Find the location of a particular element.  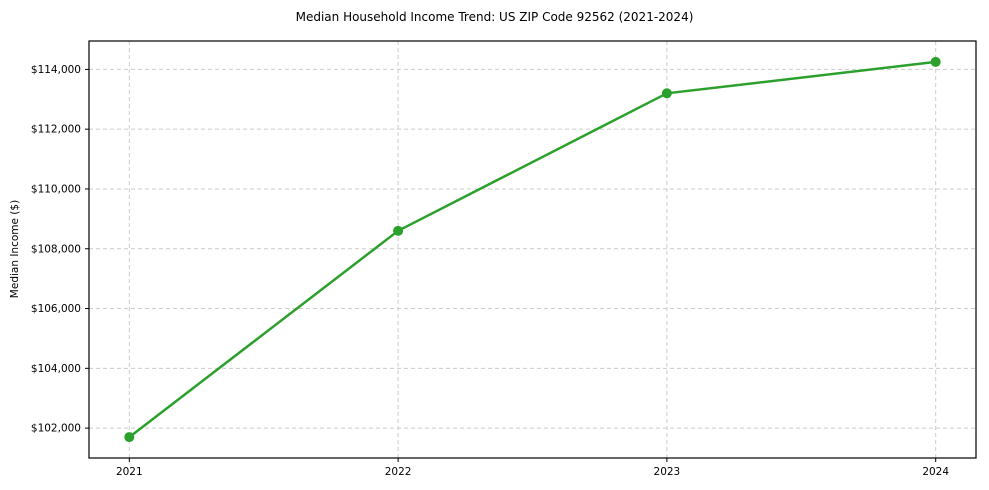

y-tick-label: $102,000 is located at coordinates (56, 429).